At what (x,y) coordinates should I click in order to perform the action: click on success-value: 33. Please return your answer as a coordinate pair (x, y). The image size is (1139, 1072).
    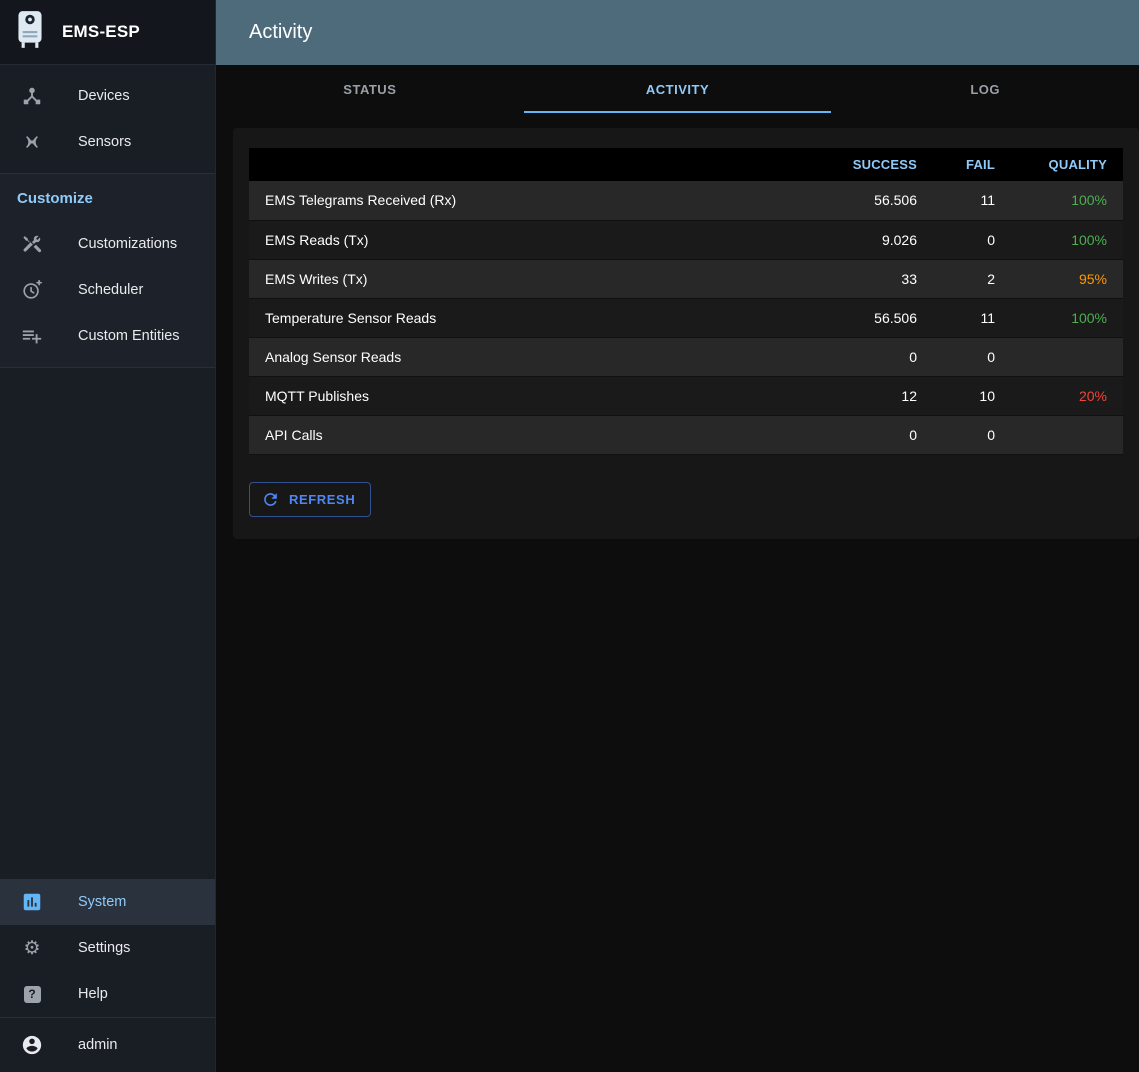
    Looking at the image, I should click on (873, 279).